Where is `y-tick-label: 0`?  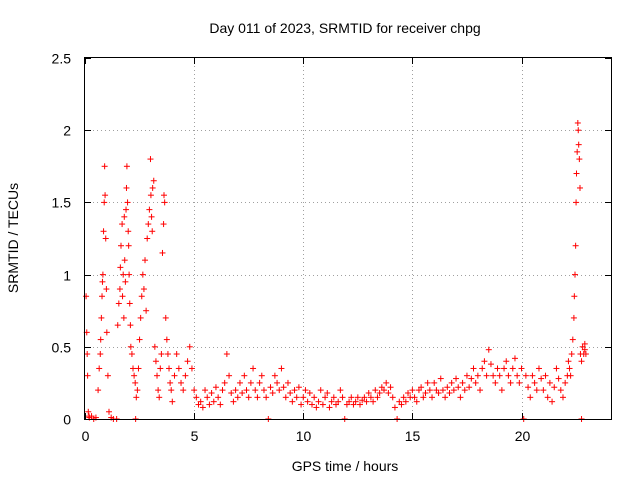
y-tick-label: 0 is located at coordinates (67, 420).